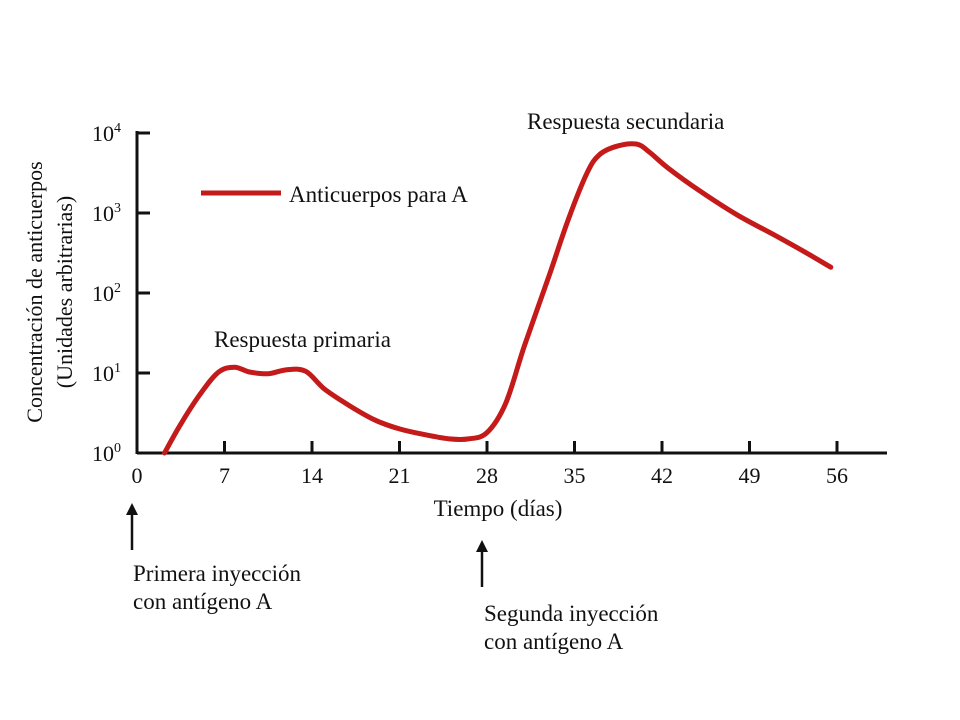  I want to click on x-tick-label: 28, so click(487, 475).